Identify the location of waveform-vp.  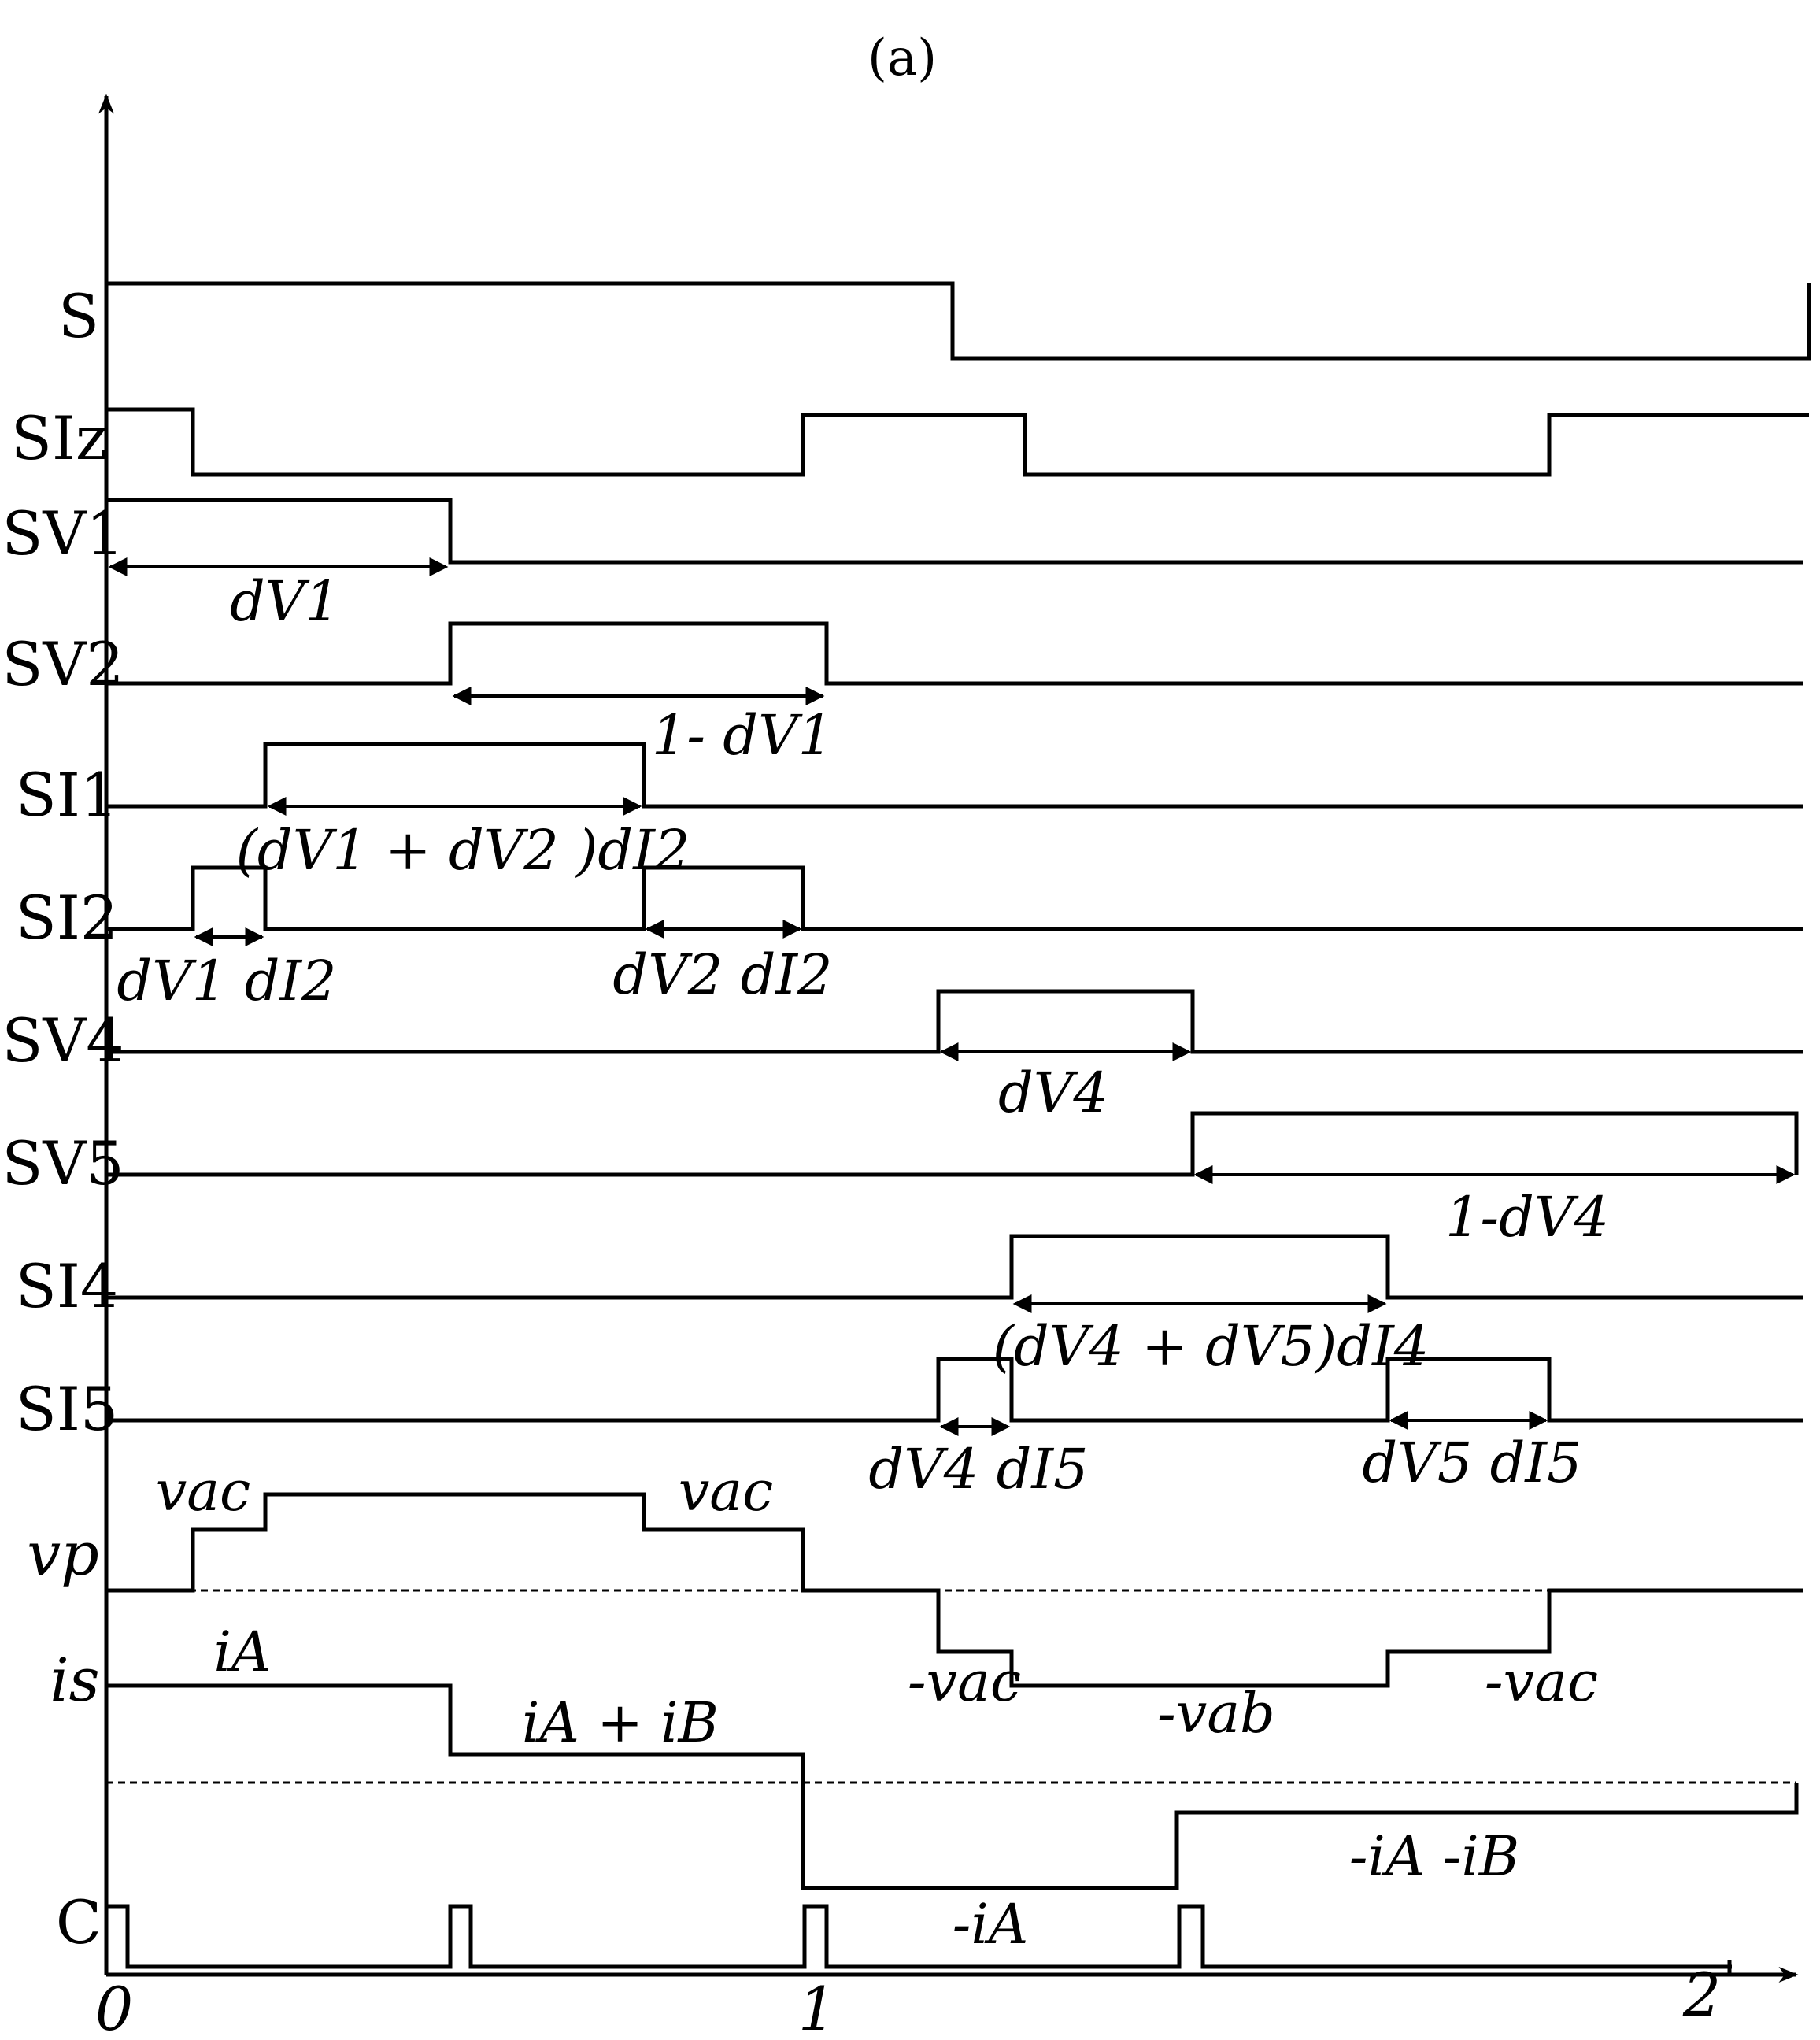
(954, 1590).